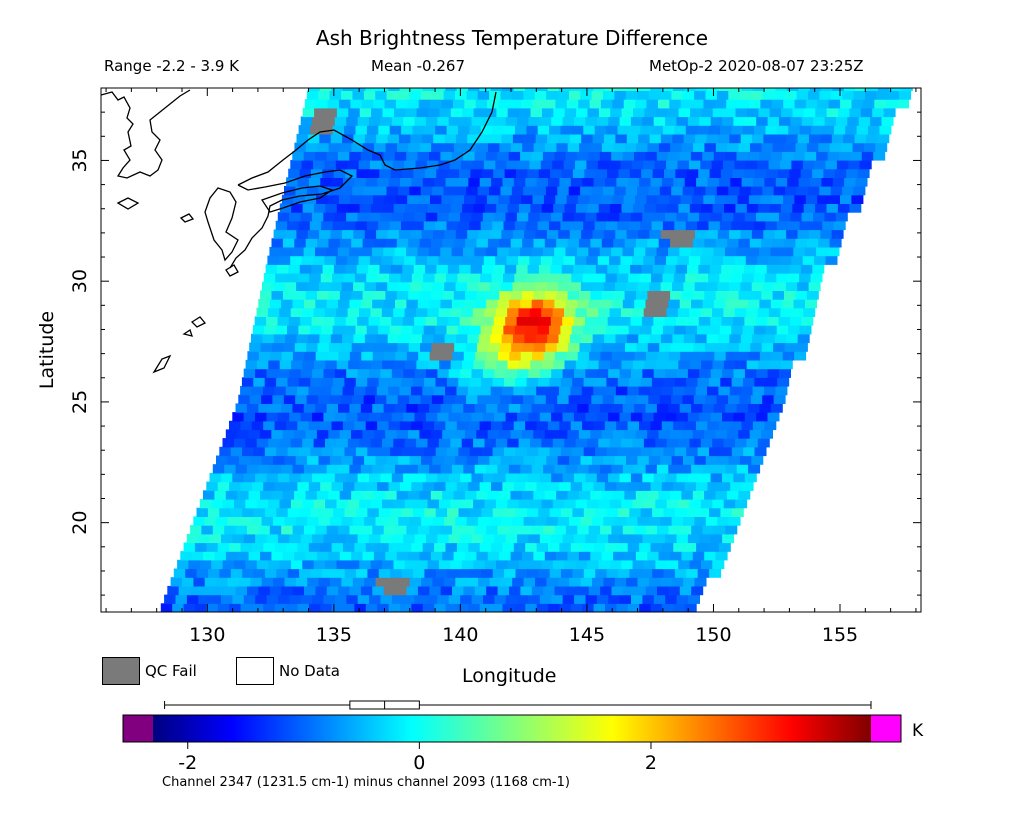 The width and height of the screenshot is (1024, 813). Describe the element at coordinates (512, 728) in the screenshot. I see `colorbar-frame` at that location.